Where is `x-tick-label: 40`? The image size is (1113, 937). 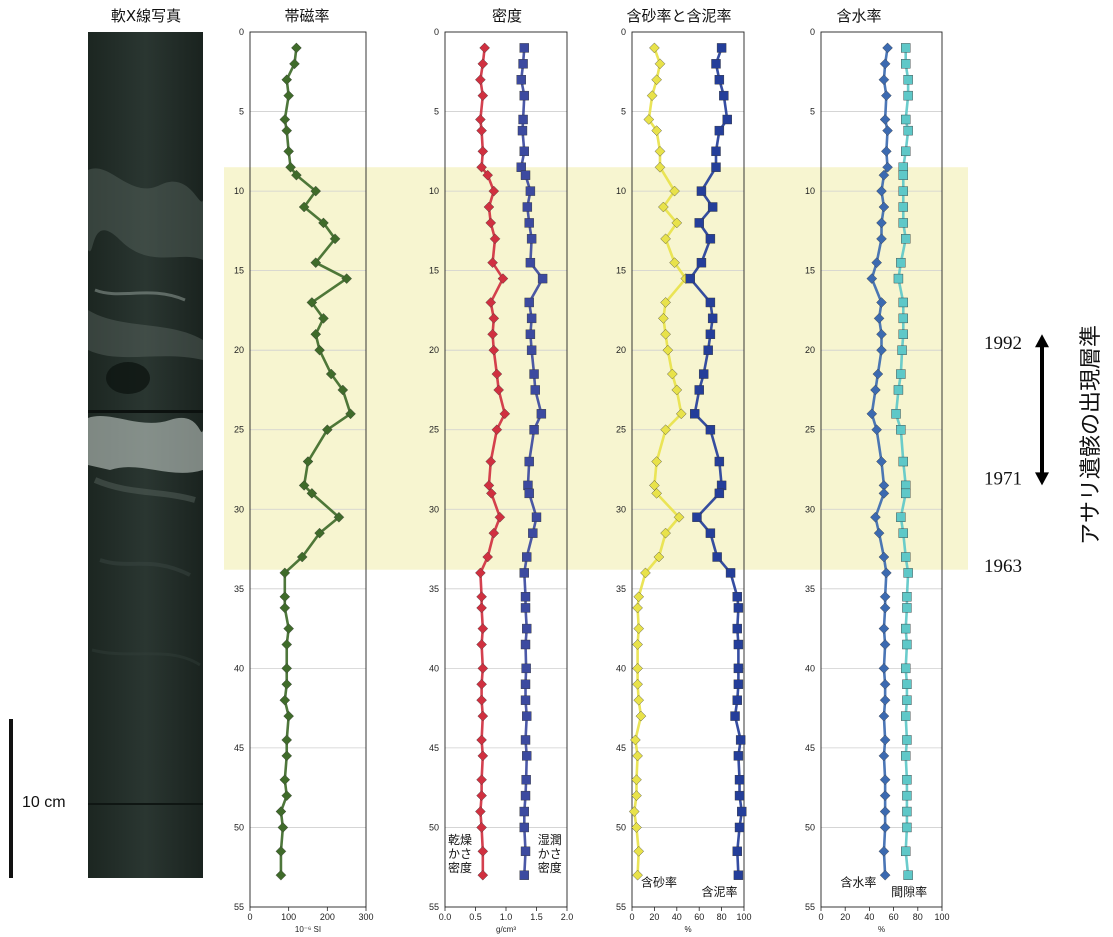
x-tick-label: 40 is located at coordinates (869, 917).